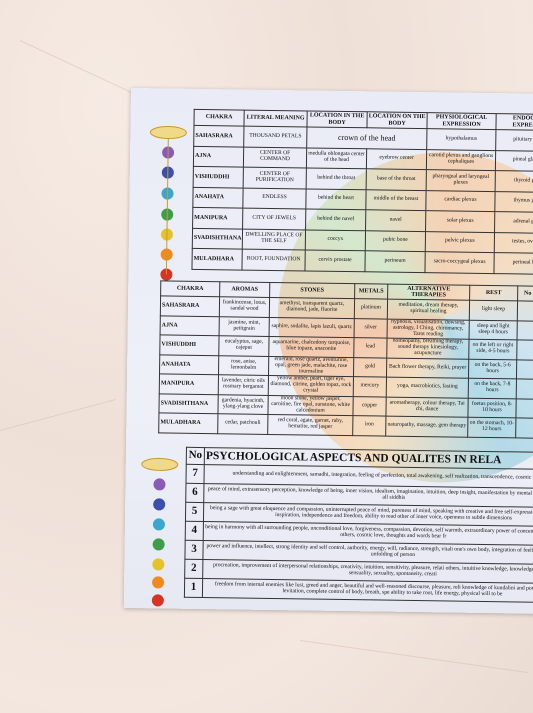 The width and height of the screenshot is (533, 713). Describe the element at coordinates (461, 139) in the screenshot. I see `cell: hypothalamus` at that location.